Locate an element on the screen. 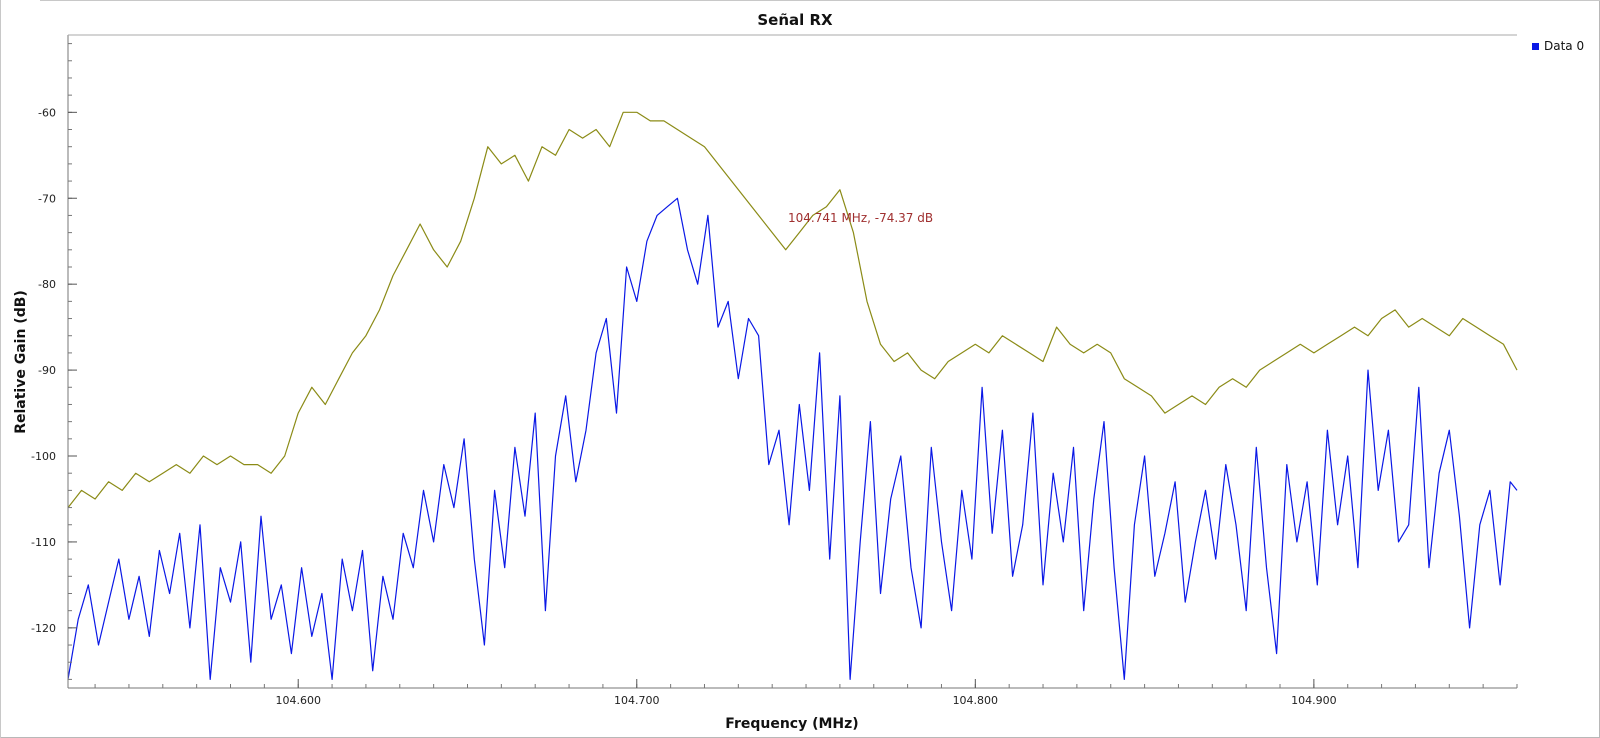 The width and height of the screenshot is (1600, 738). marker-annotation: 104.741 MHz, -74.37 dB is located at coordinates (860, 218).